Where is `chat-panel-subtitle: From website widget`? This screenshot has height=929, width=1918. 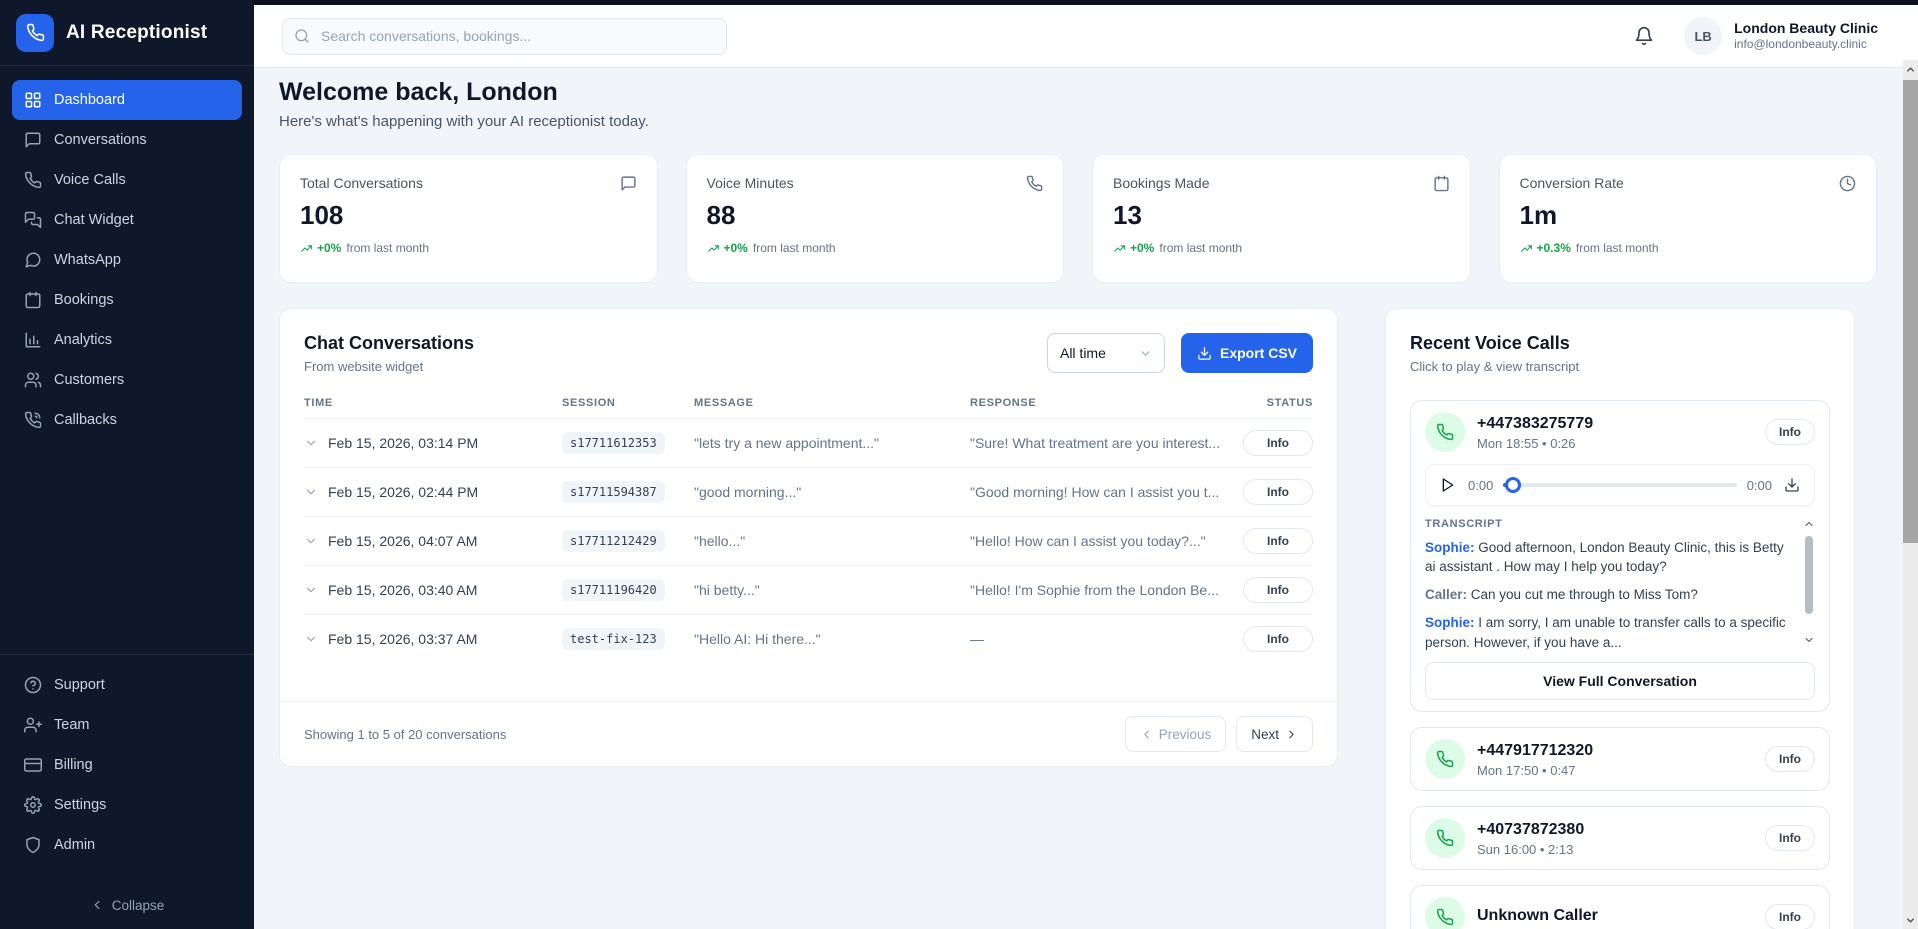 chat-panel-subtitle: From website widget is located at coordinates (364, 366).